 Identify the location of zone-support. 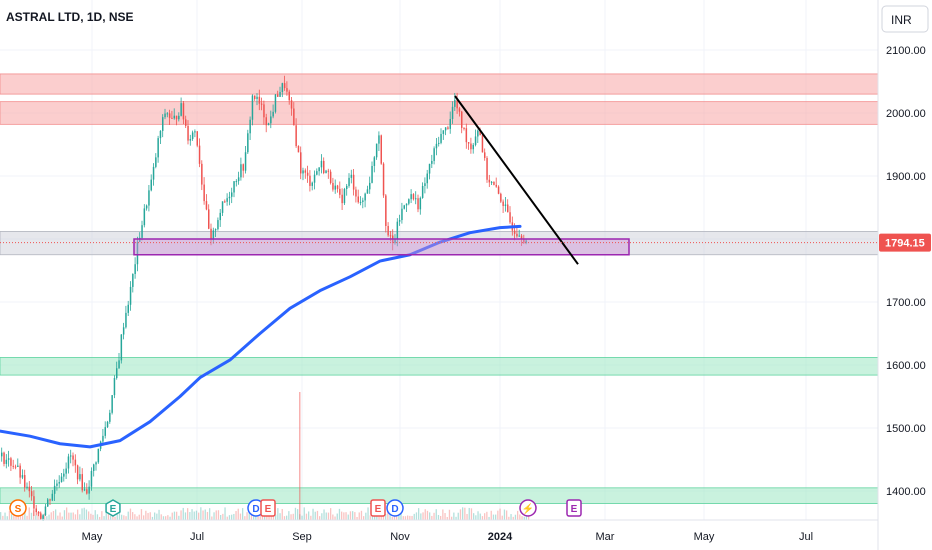
(439, 366).